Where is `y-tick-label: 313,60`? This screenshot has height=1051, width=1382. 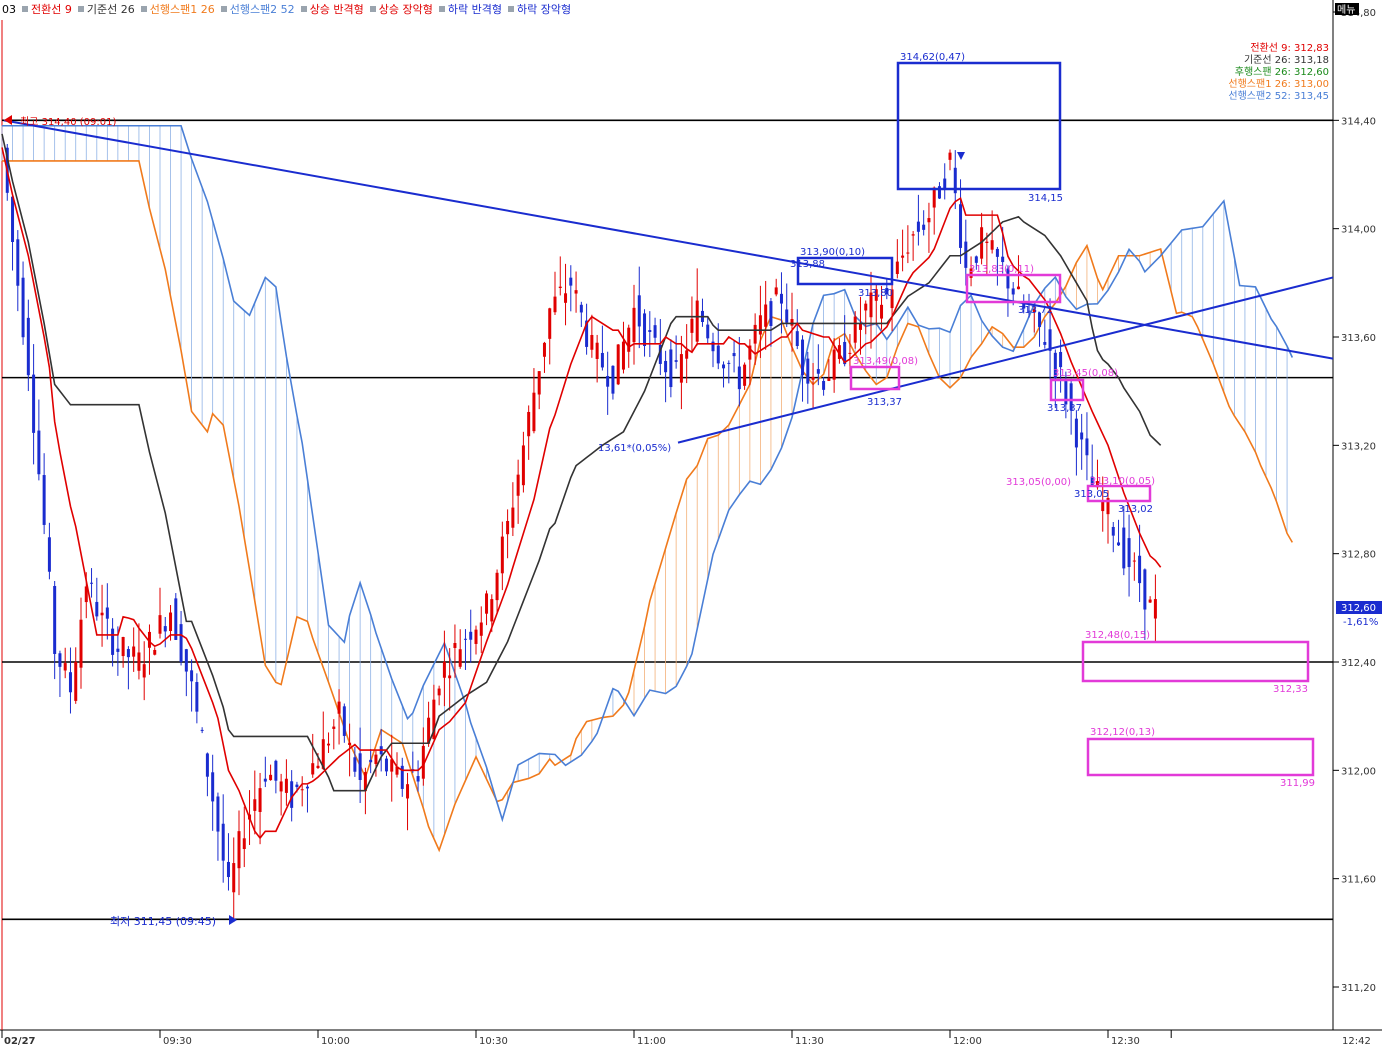
y-tick-label: 313,60 is located at coordinates (1358, 338).